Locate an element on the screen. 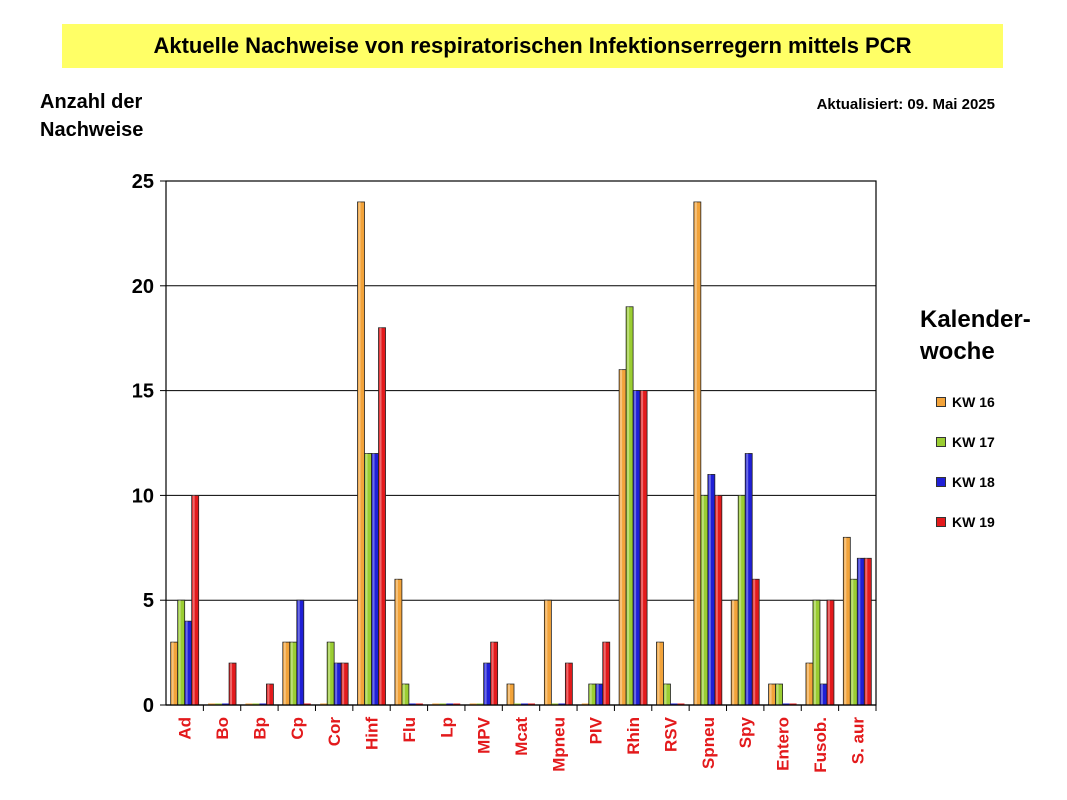  legend-item: KW 17 is located at coordinates (965, 442).